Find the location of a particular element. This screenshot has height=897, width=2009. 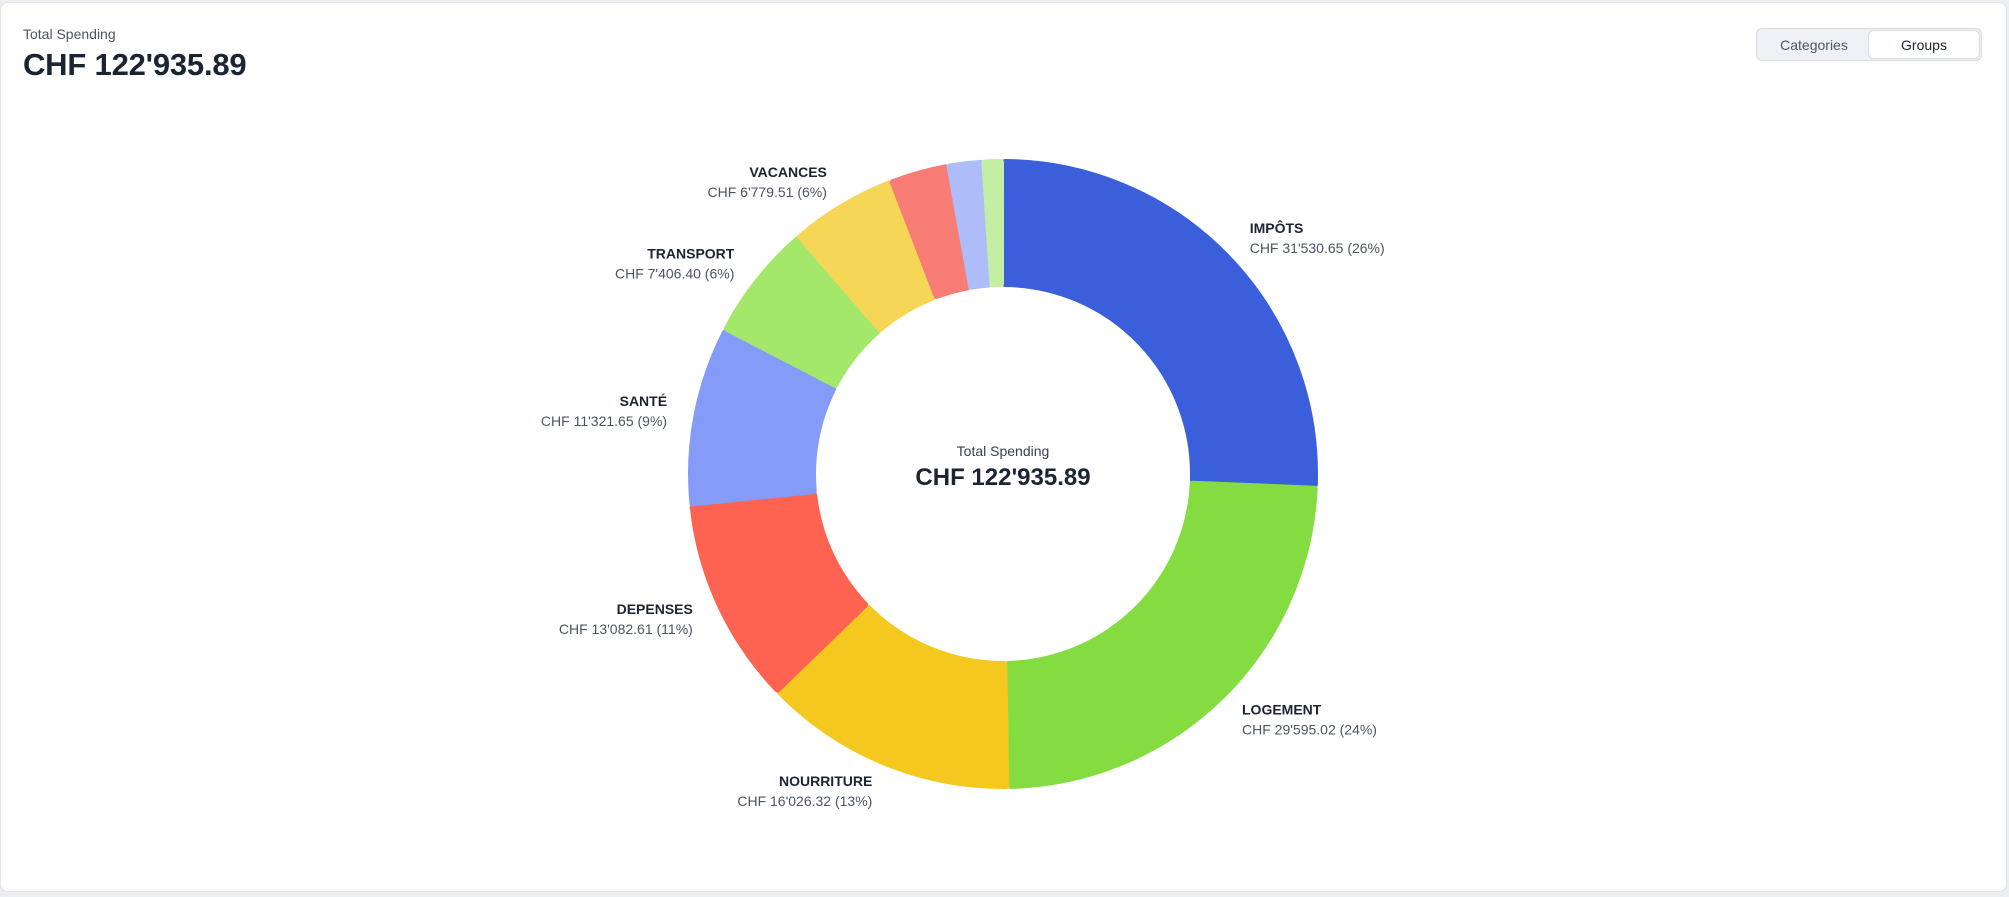

slice-label-logement: LOGEMENT CHF 29'595.02 (24%) is located at coordinates (1309, 720).